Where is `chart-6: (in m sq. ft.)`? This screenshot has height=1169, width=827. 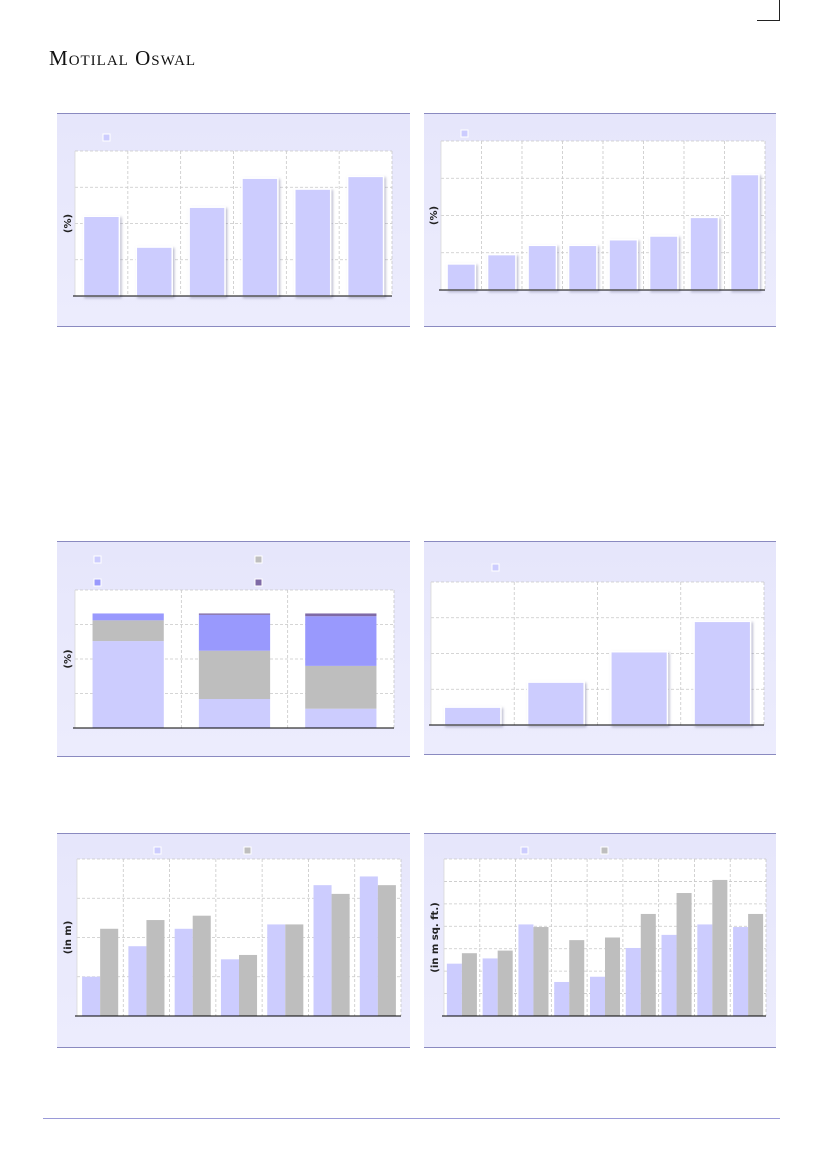
chart-6: (in m sq. ft.) is located at coordinates (598, 931).